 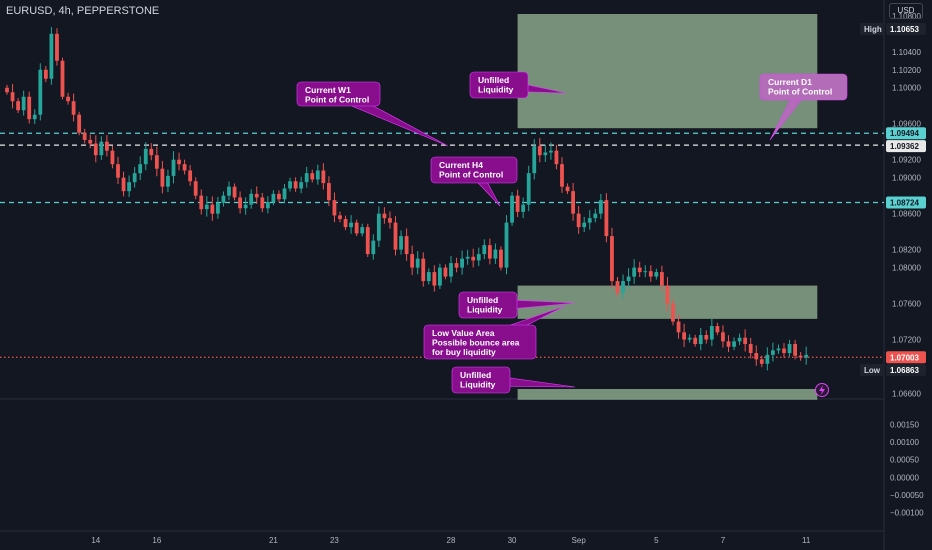 I want to click on currency-button: USD, so click(x=906, y=11).